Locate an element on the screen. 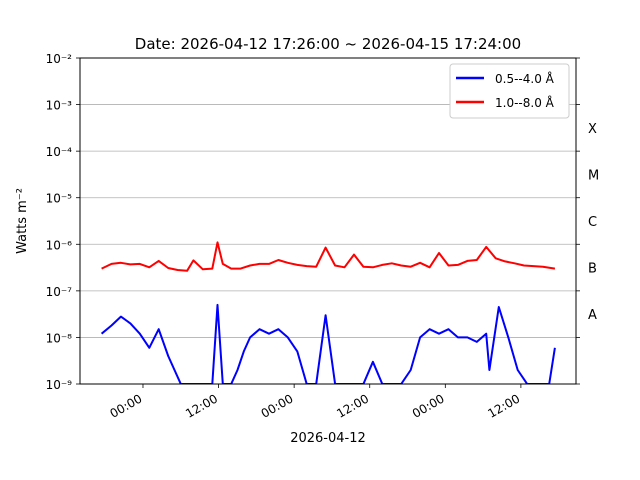 The width and height of the screenshot is (640, 480). legend-label: 0.5--4.0 Å is located at coordinates (525, 78).